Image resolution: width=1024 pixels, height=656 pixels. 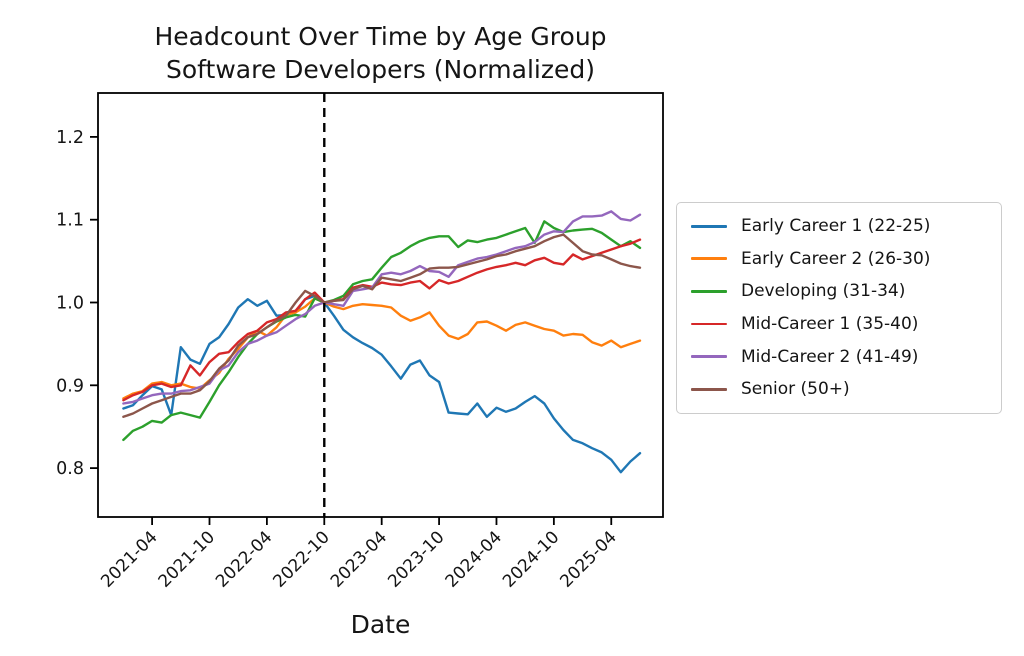 What do you see at coordinates (359, 559) in the screenshot?
I see `x-tick-label: 2023-04` at bounding box center [359, 559].